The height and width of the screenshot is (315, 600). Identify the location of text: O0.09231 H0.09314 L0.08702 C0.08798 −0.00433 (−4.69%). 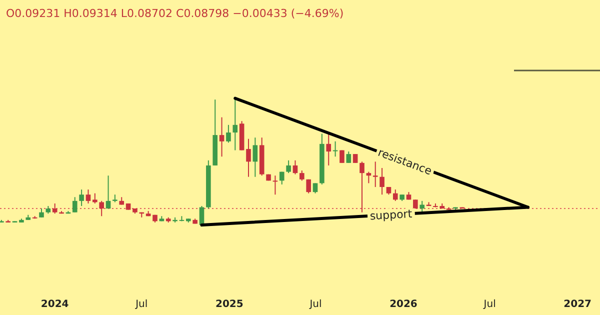
(175, 13).